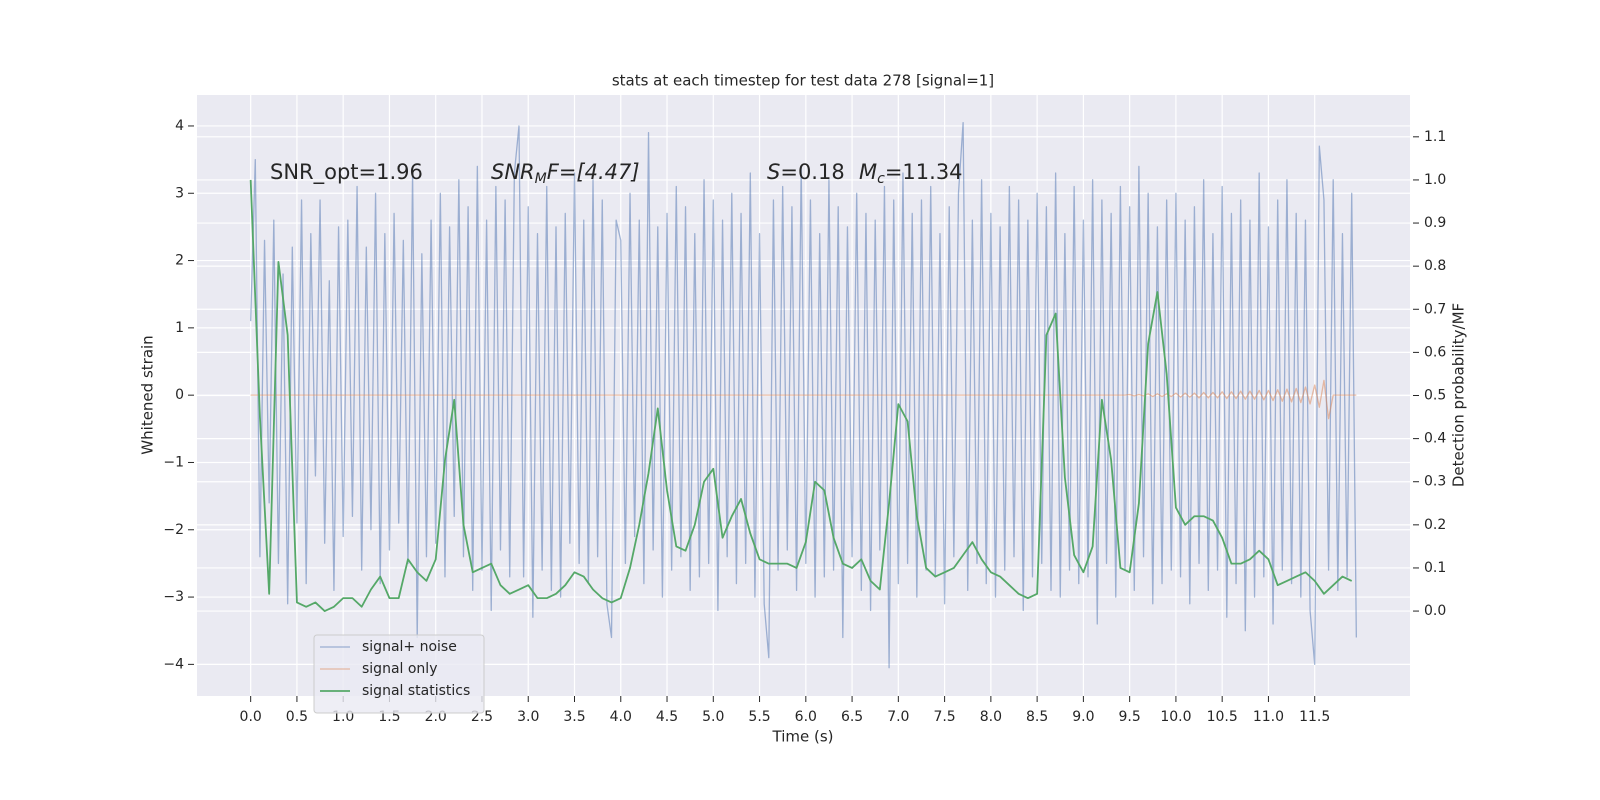  I want to click on y2-tick-label: 0.6, so click(1435, 352).